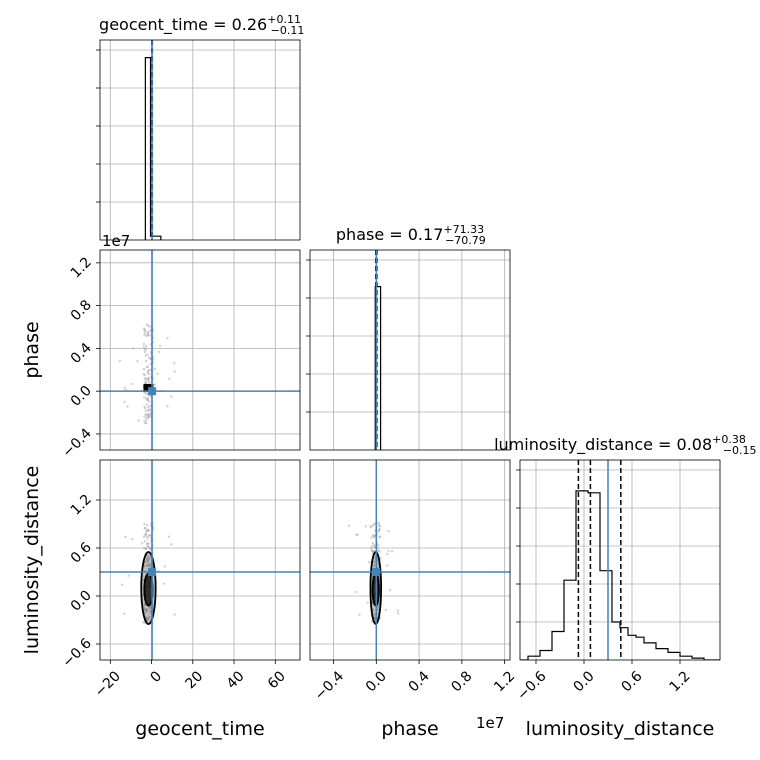 Image resolution: width=760 pixels, height=760 pixels. I want to click on x-tick-label: 40, so click(236, 680).